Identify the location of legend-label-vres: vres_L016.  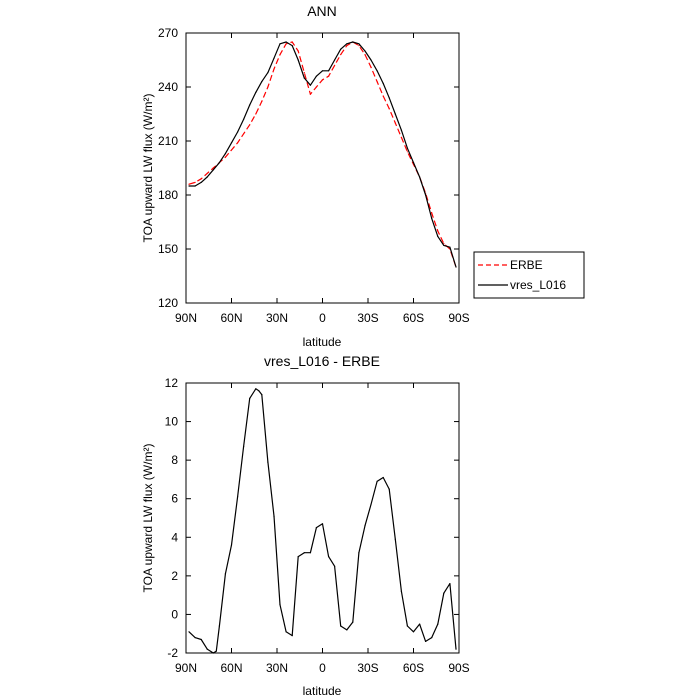
(538, 285).